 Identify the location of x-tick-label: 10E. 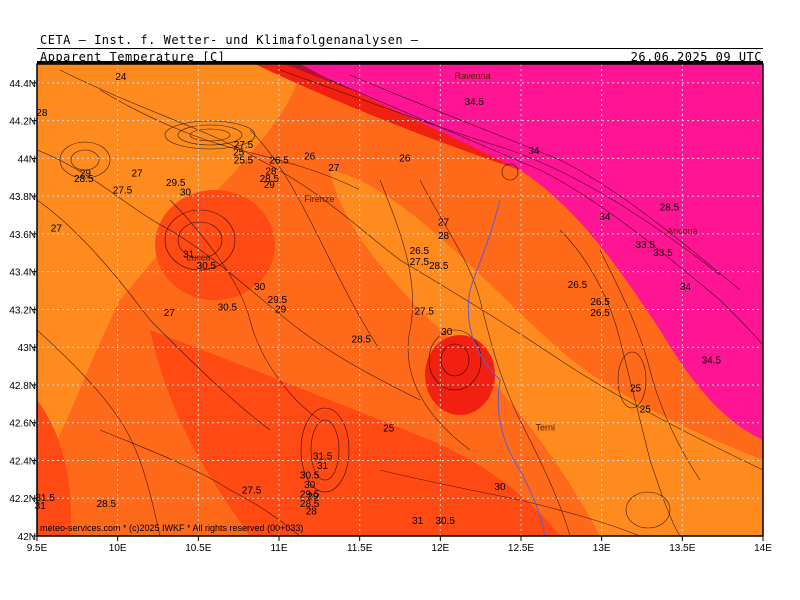
(118, 548).